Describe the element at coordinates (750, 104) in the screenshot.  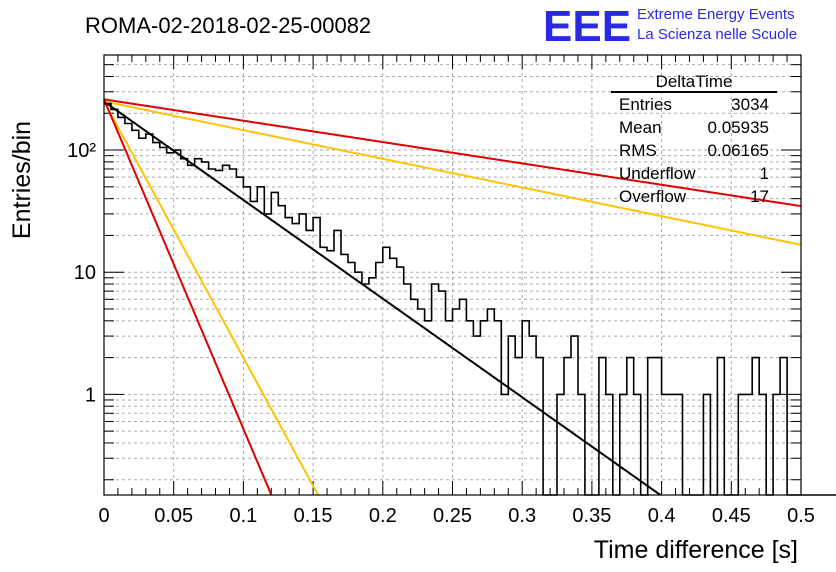
I see `stats-value: 3034` at that location.